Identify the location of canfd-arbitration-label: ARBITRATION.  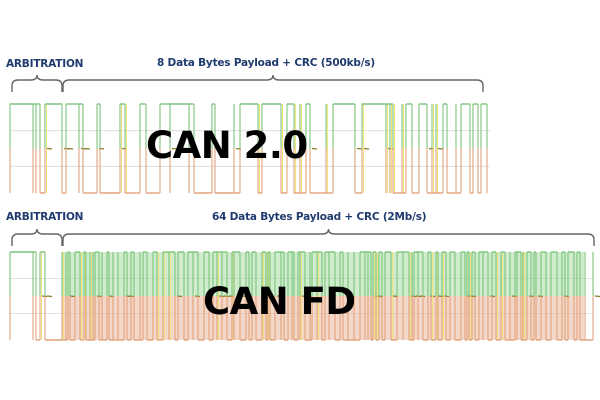
(45, 217).